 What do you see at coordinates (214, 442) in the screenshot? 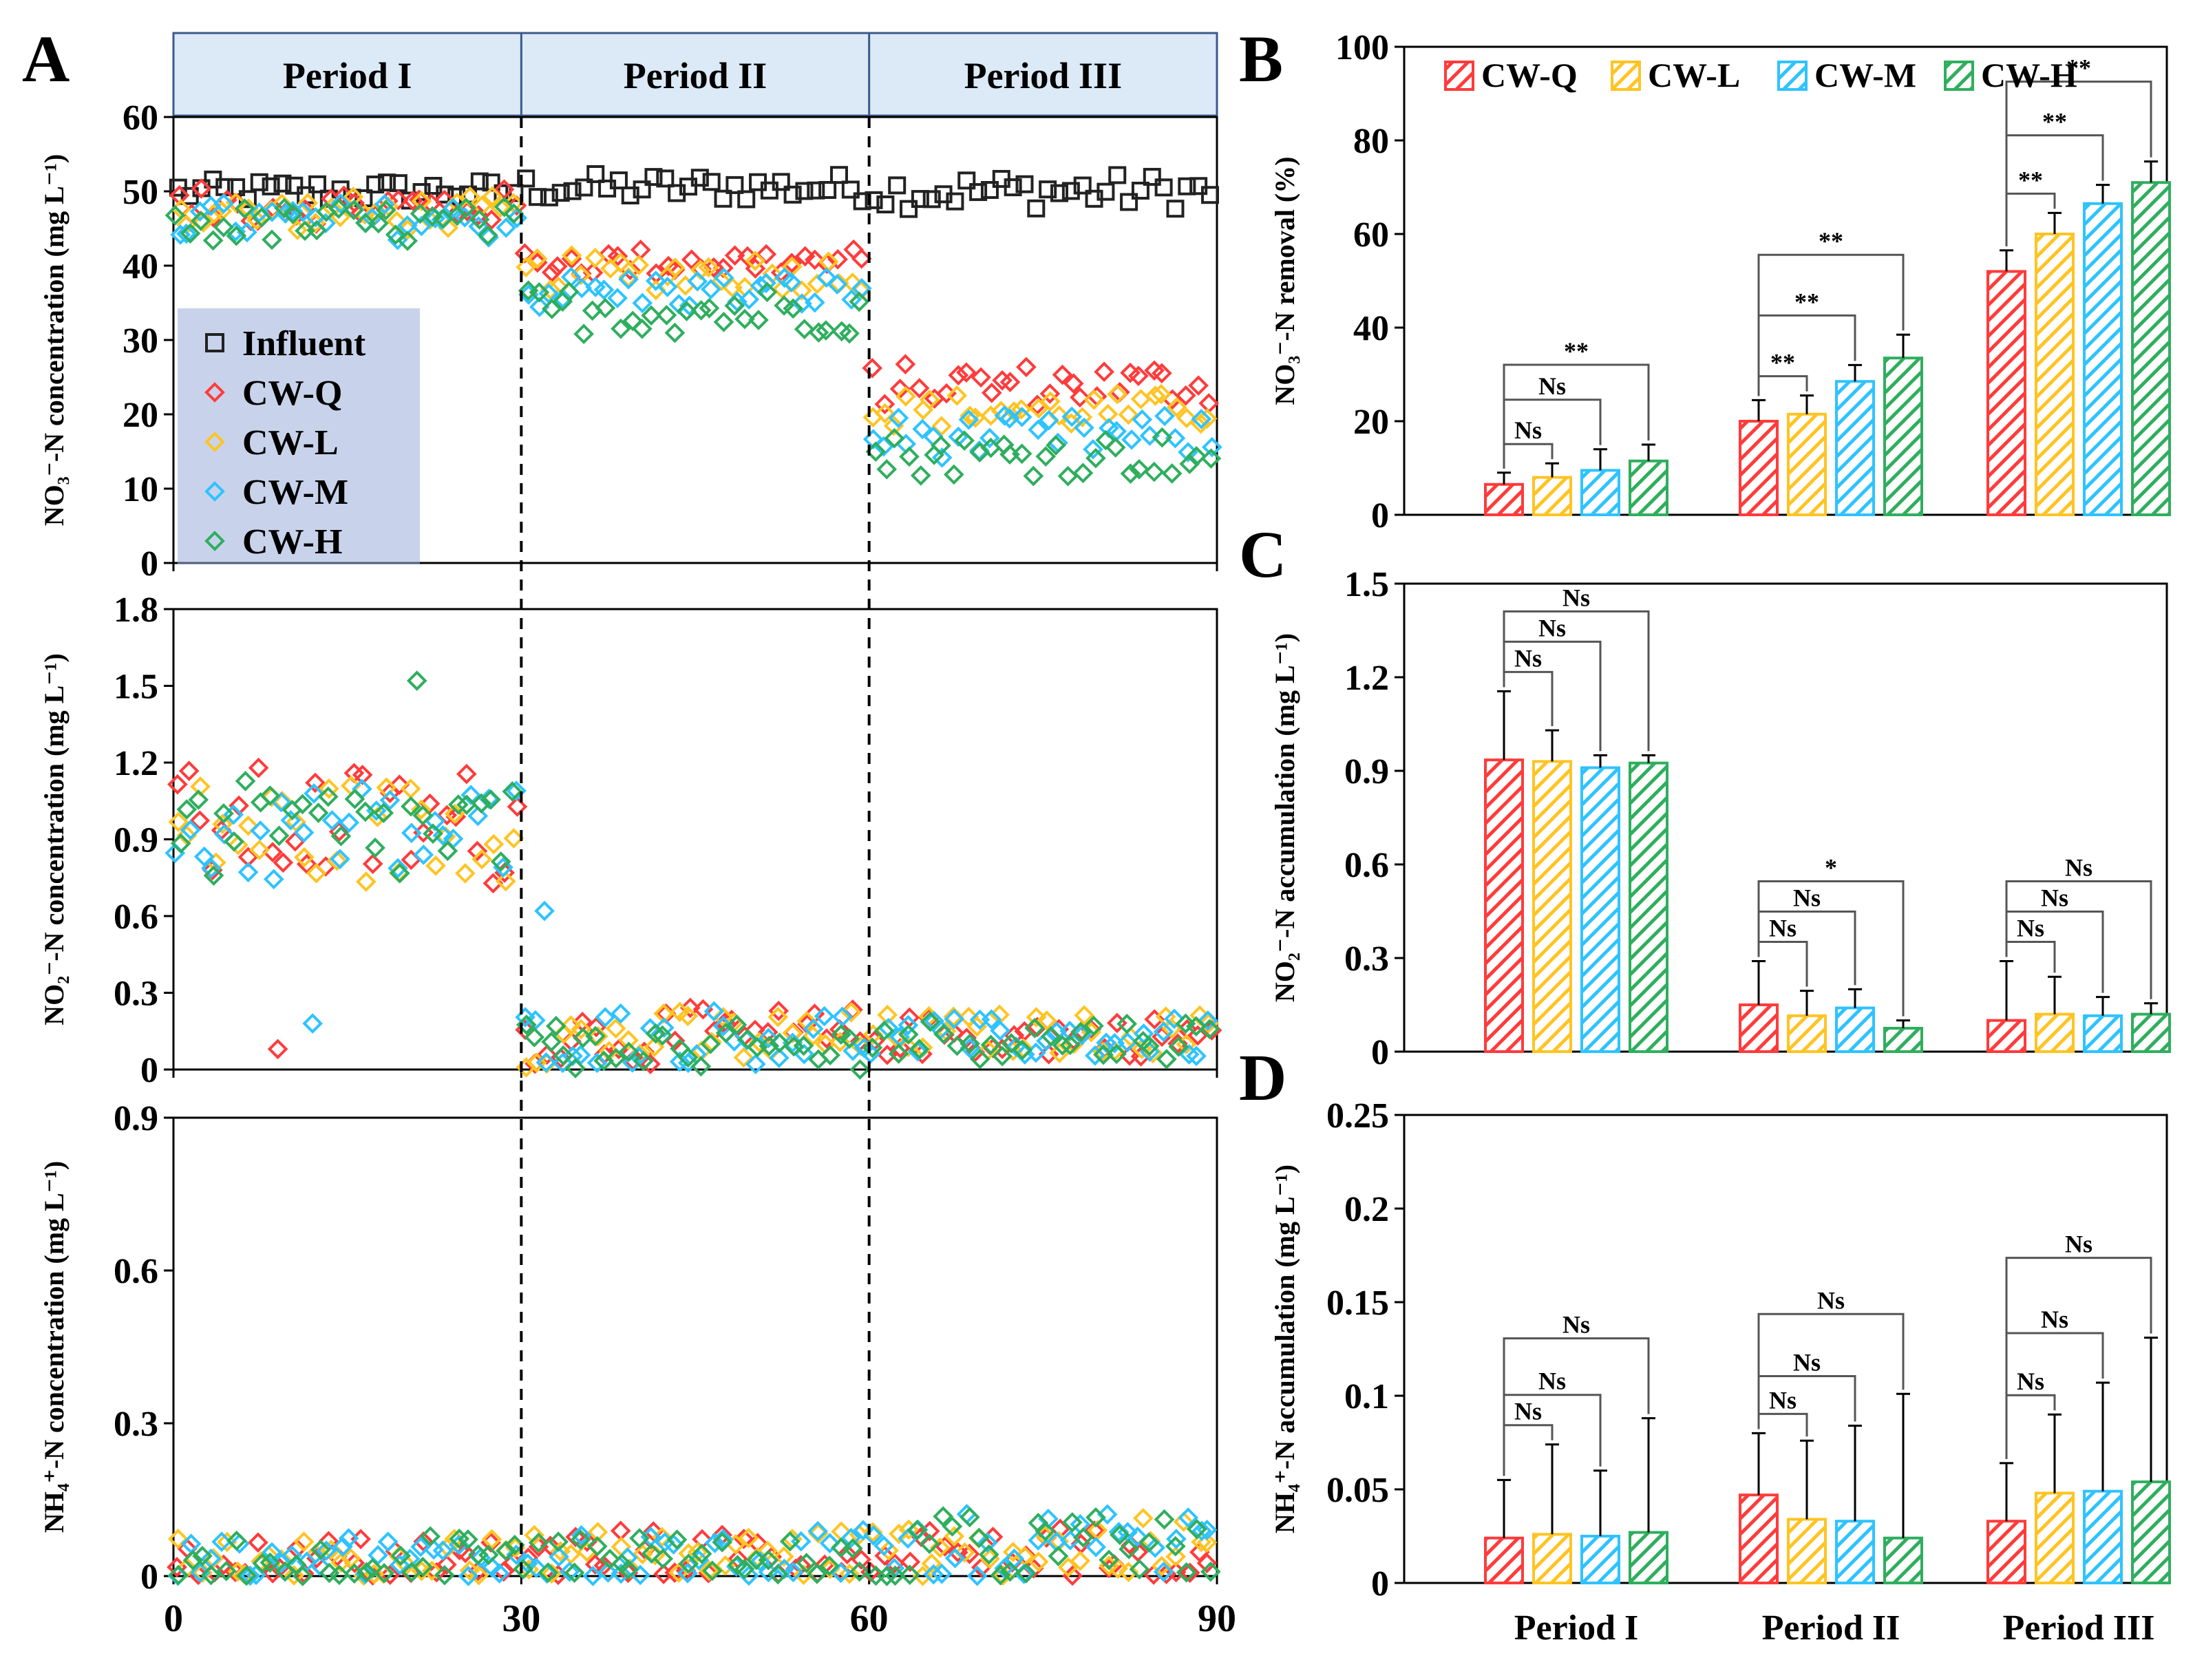
I see `legend-marker-cw-l` at bounding box center [214, 442].